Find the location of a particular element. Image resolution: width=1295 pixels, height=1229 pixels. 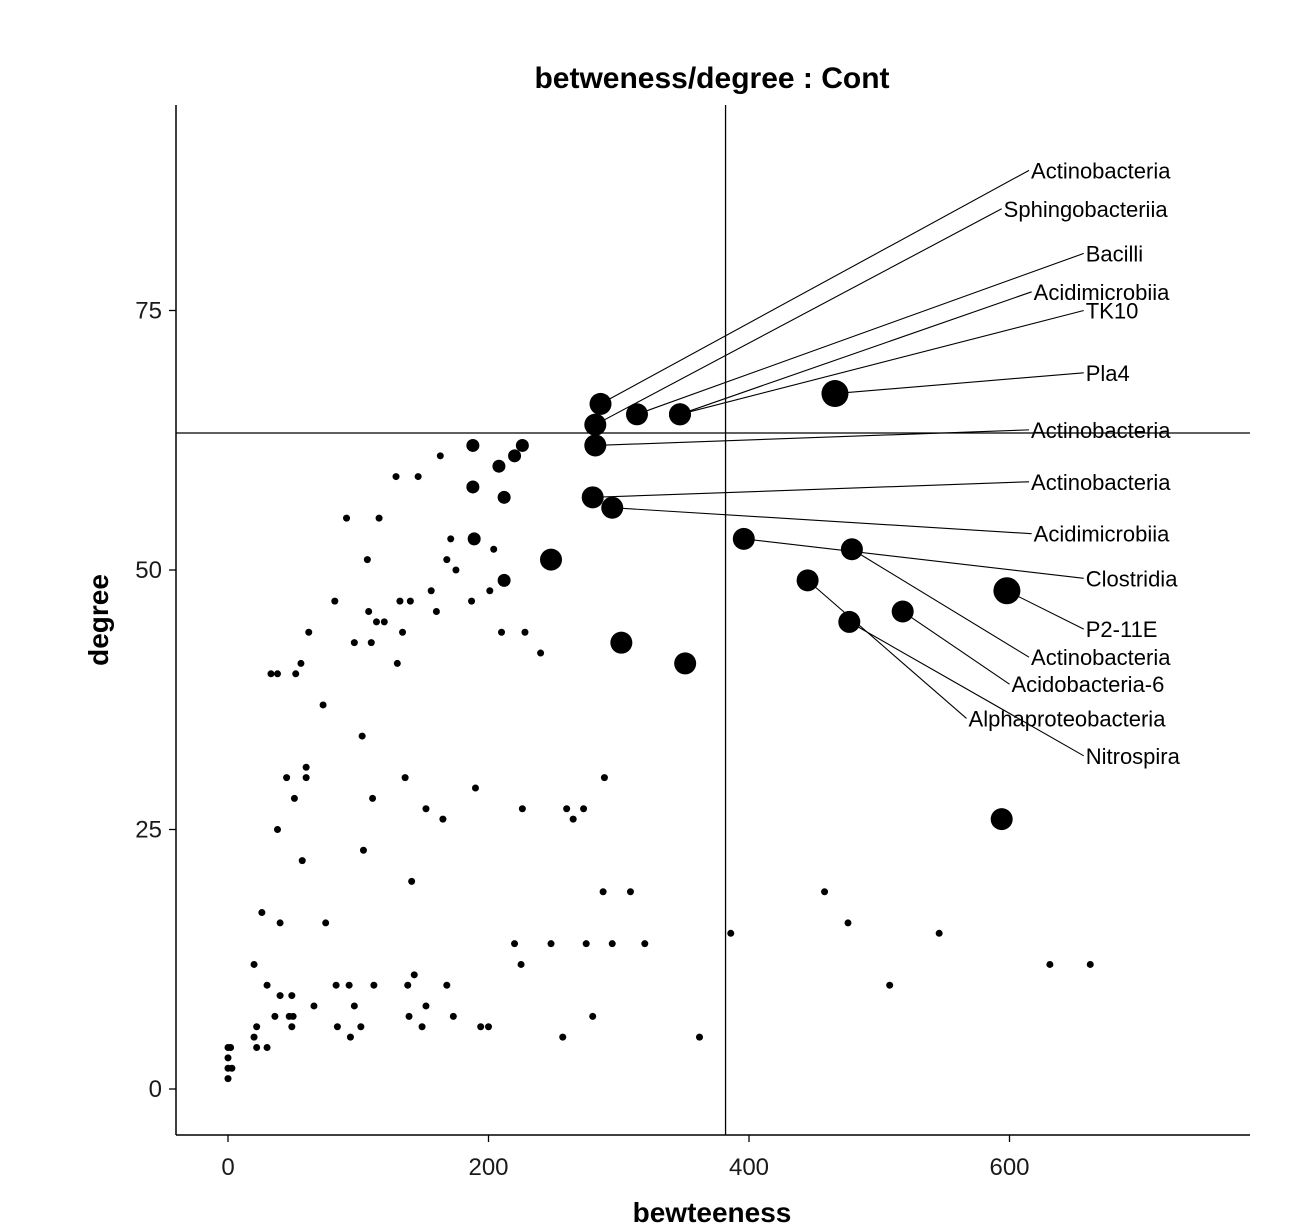

x-tick-label: 200 is located at coordinates (488, 1167).